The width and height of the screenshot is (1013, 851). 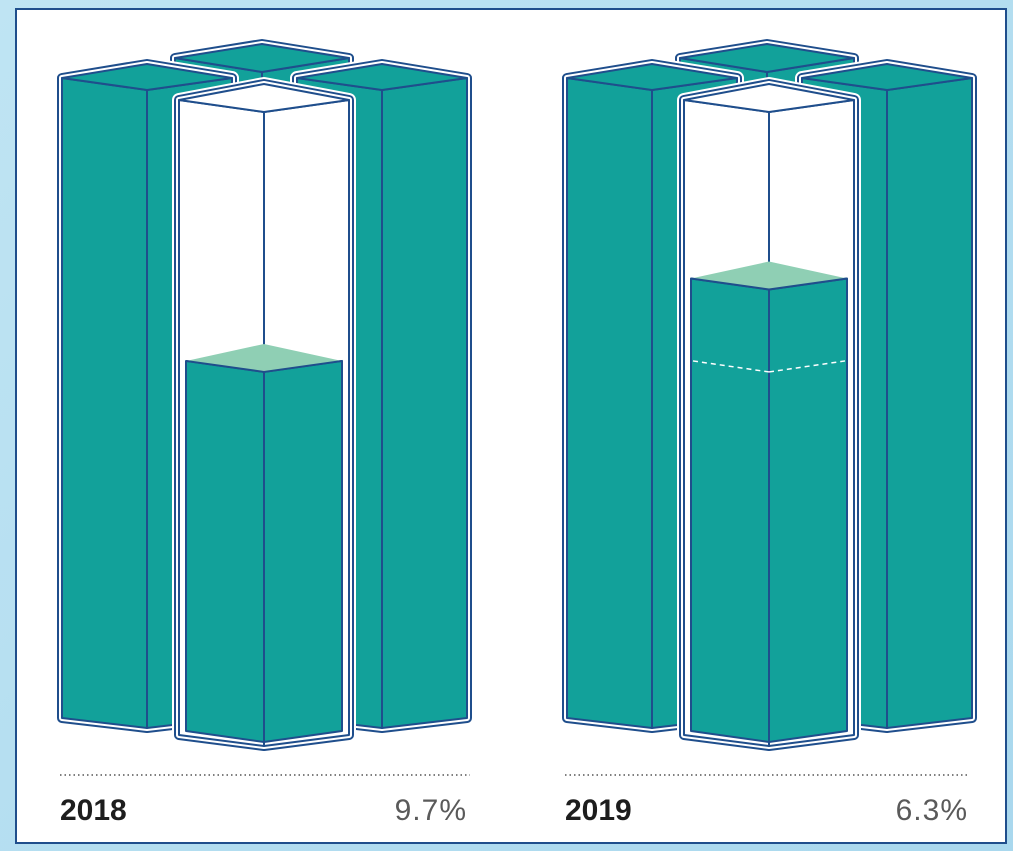 I want to click on col-2019-left-left-face, so click(x=609, y=403).